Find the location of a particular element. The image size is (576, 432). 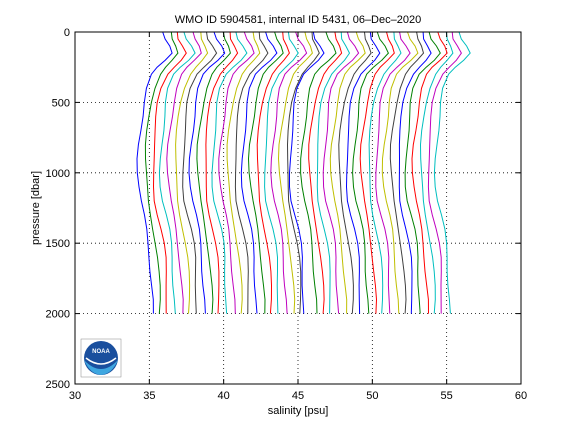

y-tick-label: 500 is located at coordinates (61, 103).